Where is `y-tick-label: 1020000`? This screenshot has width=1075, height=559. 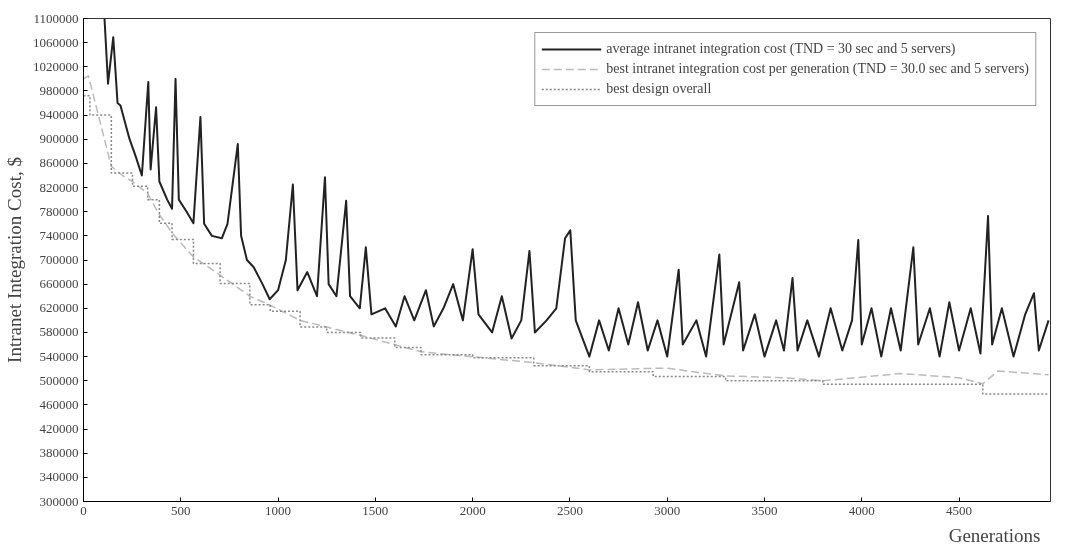
y-tick-label: 1020000 is located at coordinates (56, 66).